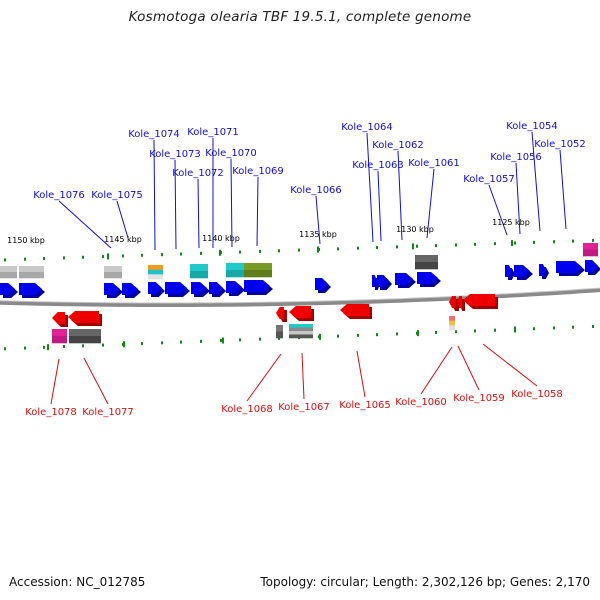  I want to click on gene-label-kole-1057: Kole_1057, so click(489, 179).